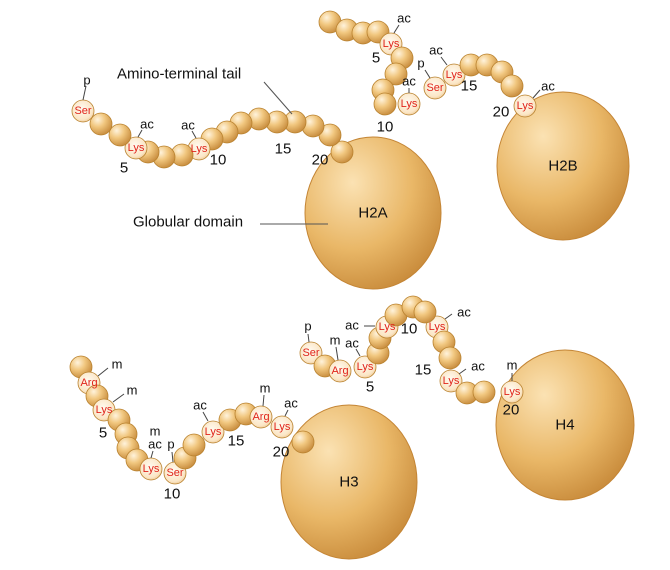 The image size is (670, 570). I want to click on callouts: Amino-terminal tail Globular domain, so click(222, 148).